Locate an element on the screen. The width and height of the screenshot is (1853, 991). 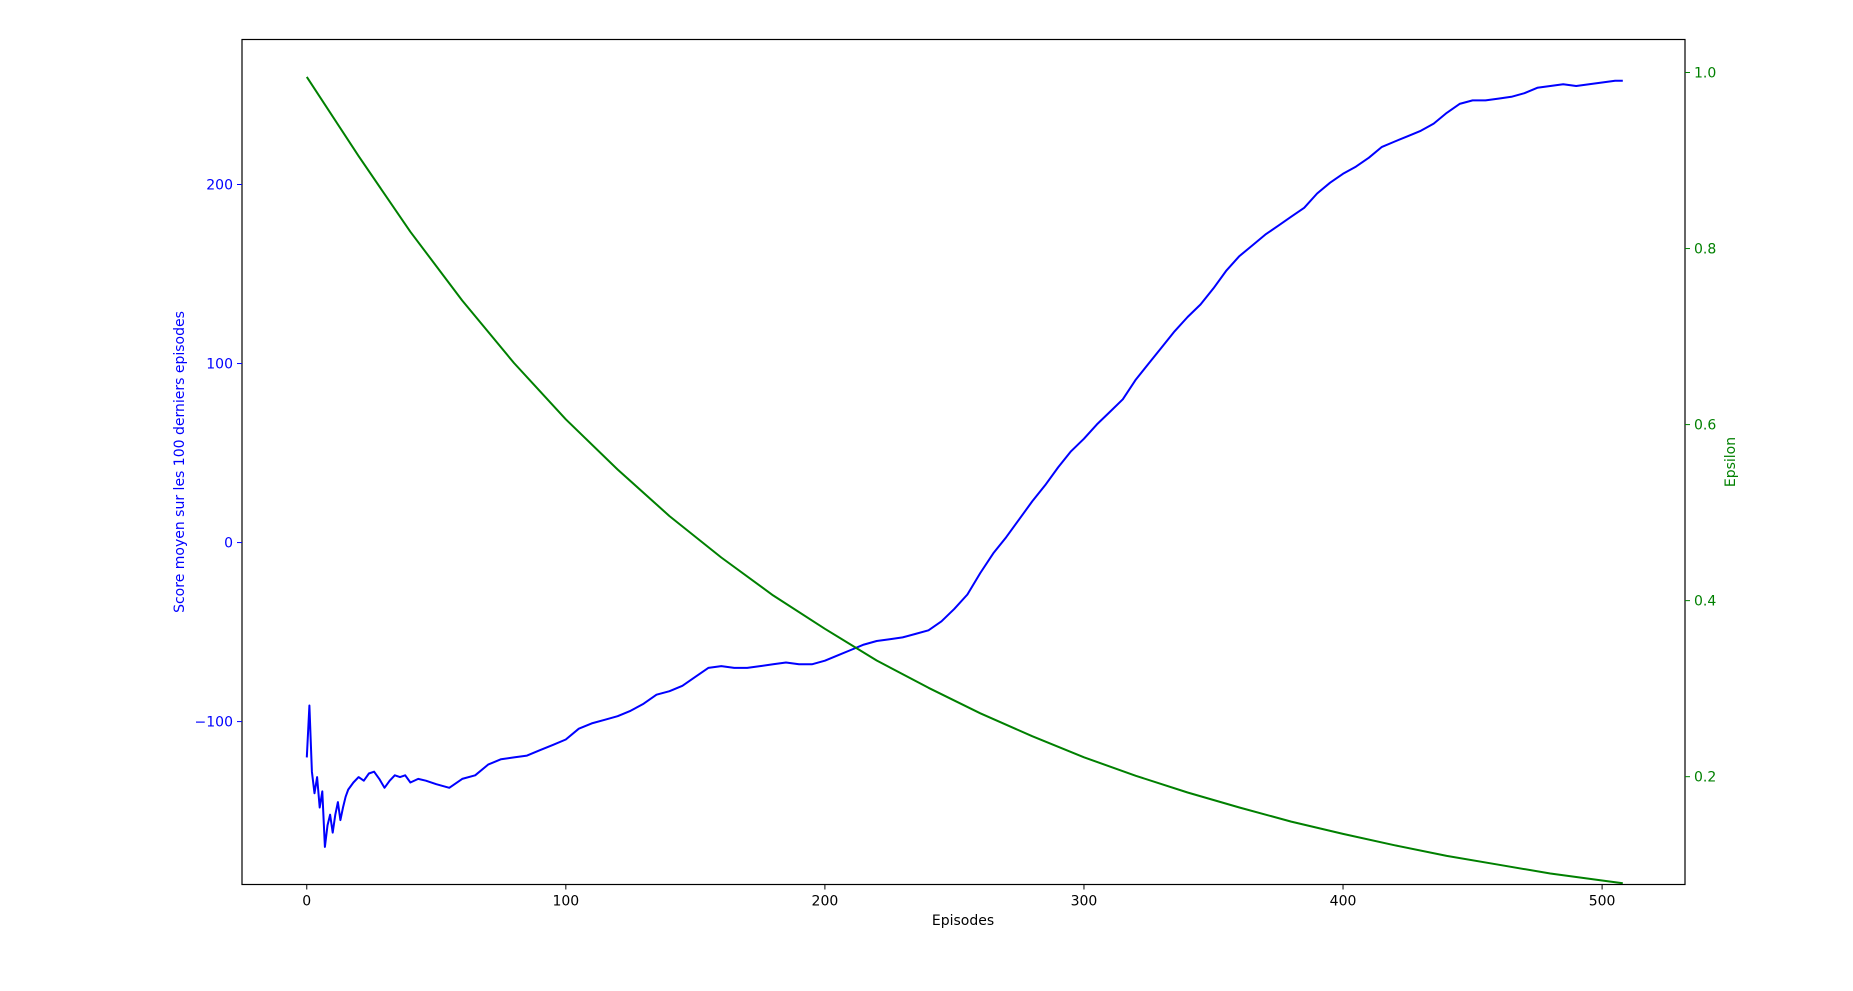
y-right-axis-label: Epsilon is located at coordinates (1731, 462).